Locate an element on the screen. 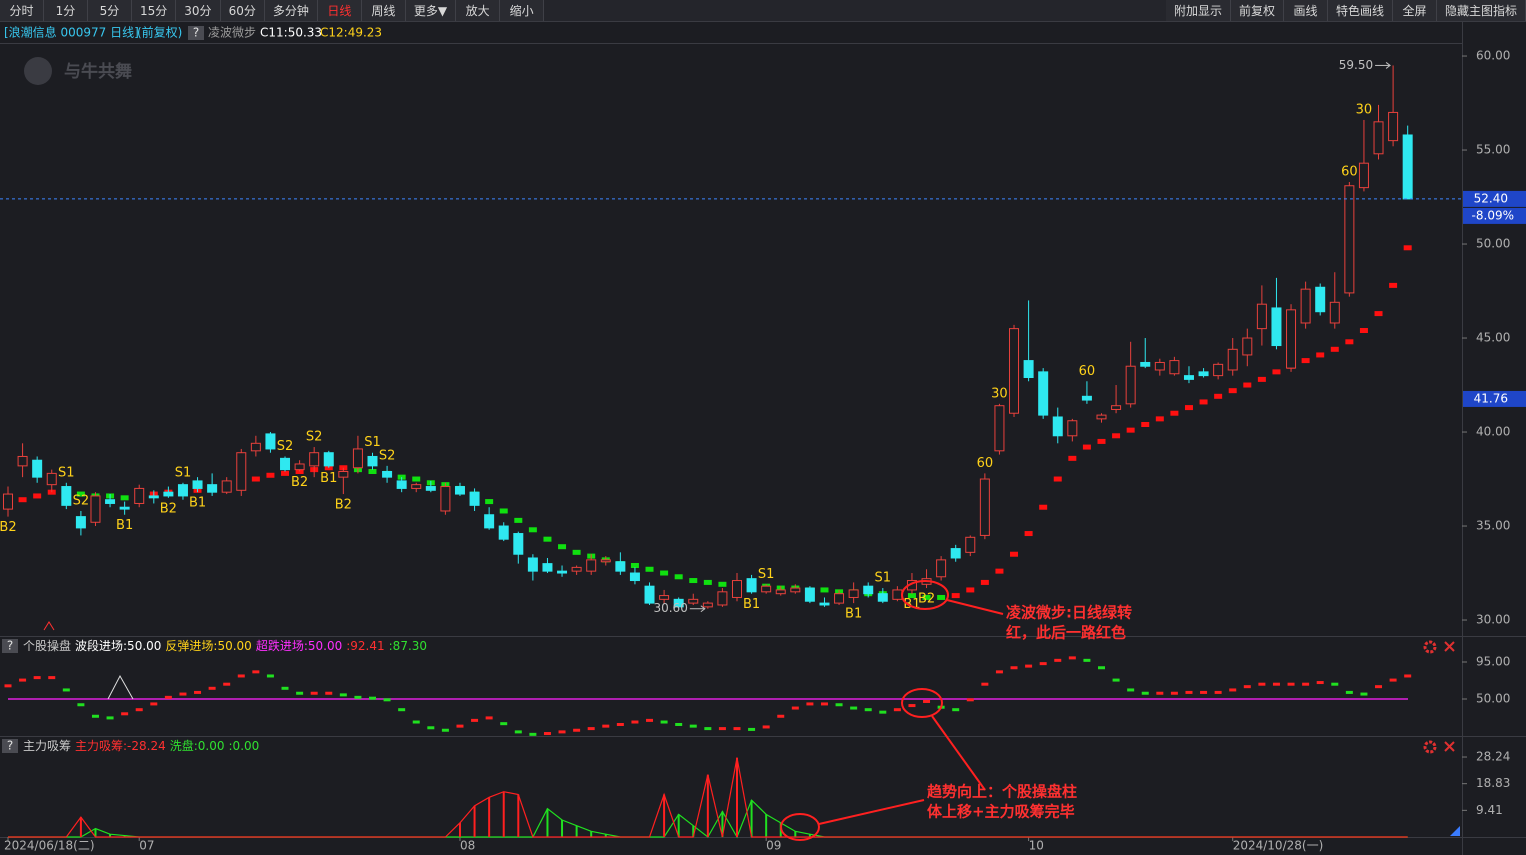 The width and height of the screenshot is (1526, 855). cursor-triangle is located at coordinates (120, 687).